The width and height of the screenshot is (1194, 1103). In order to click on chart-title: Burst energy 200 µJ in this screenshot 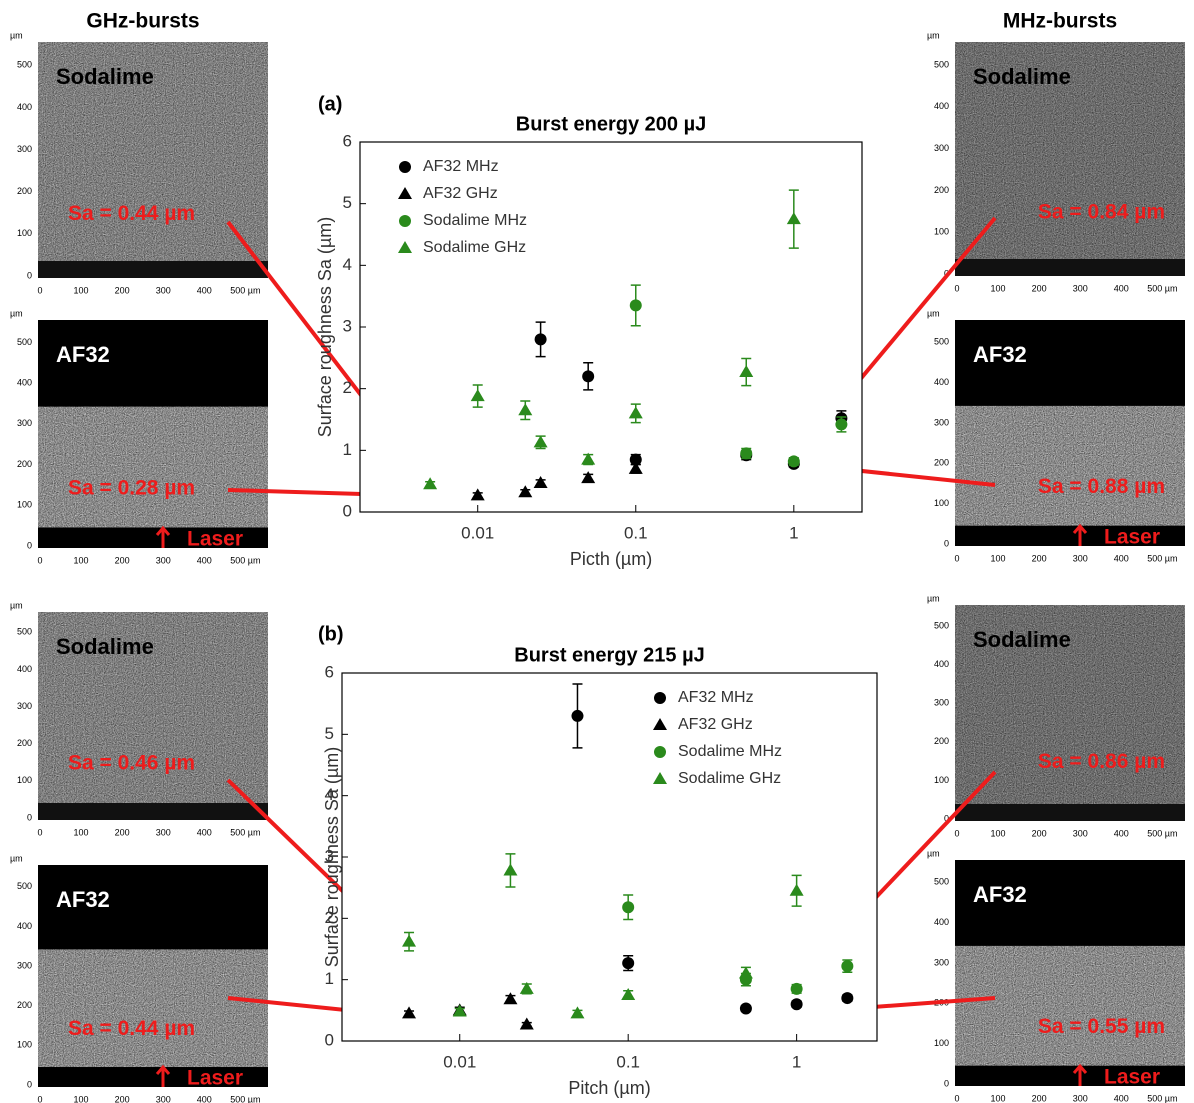, I will do `click(611, 124)`.